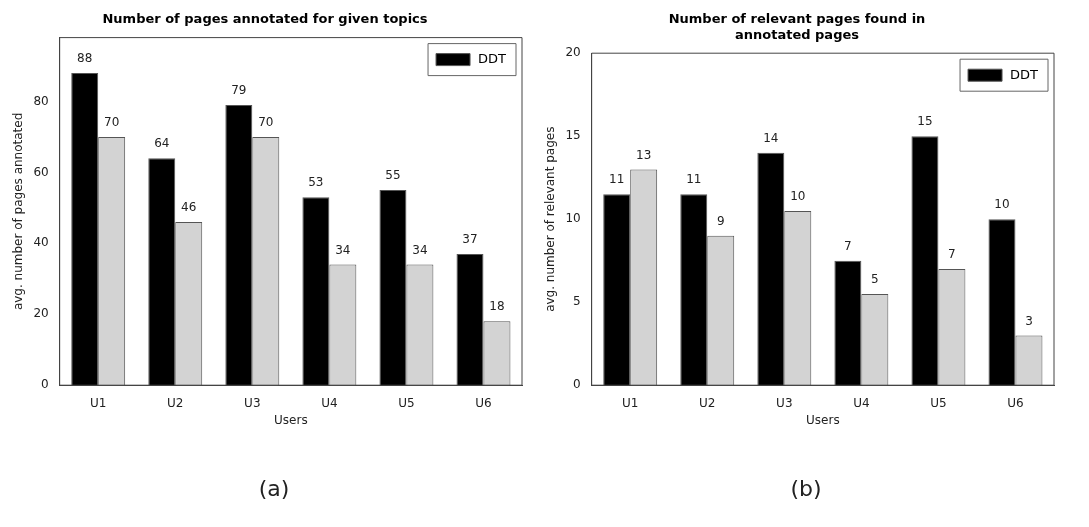 This screenshot has width=1089, height=527. Describe the element at coordinates (316, 182) in the screenshot. I see `data-label: 53` at that location.